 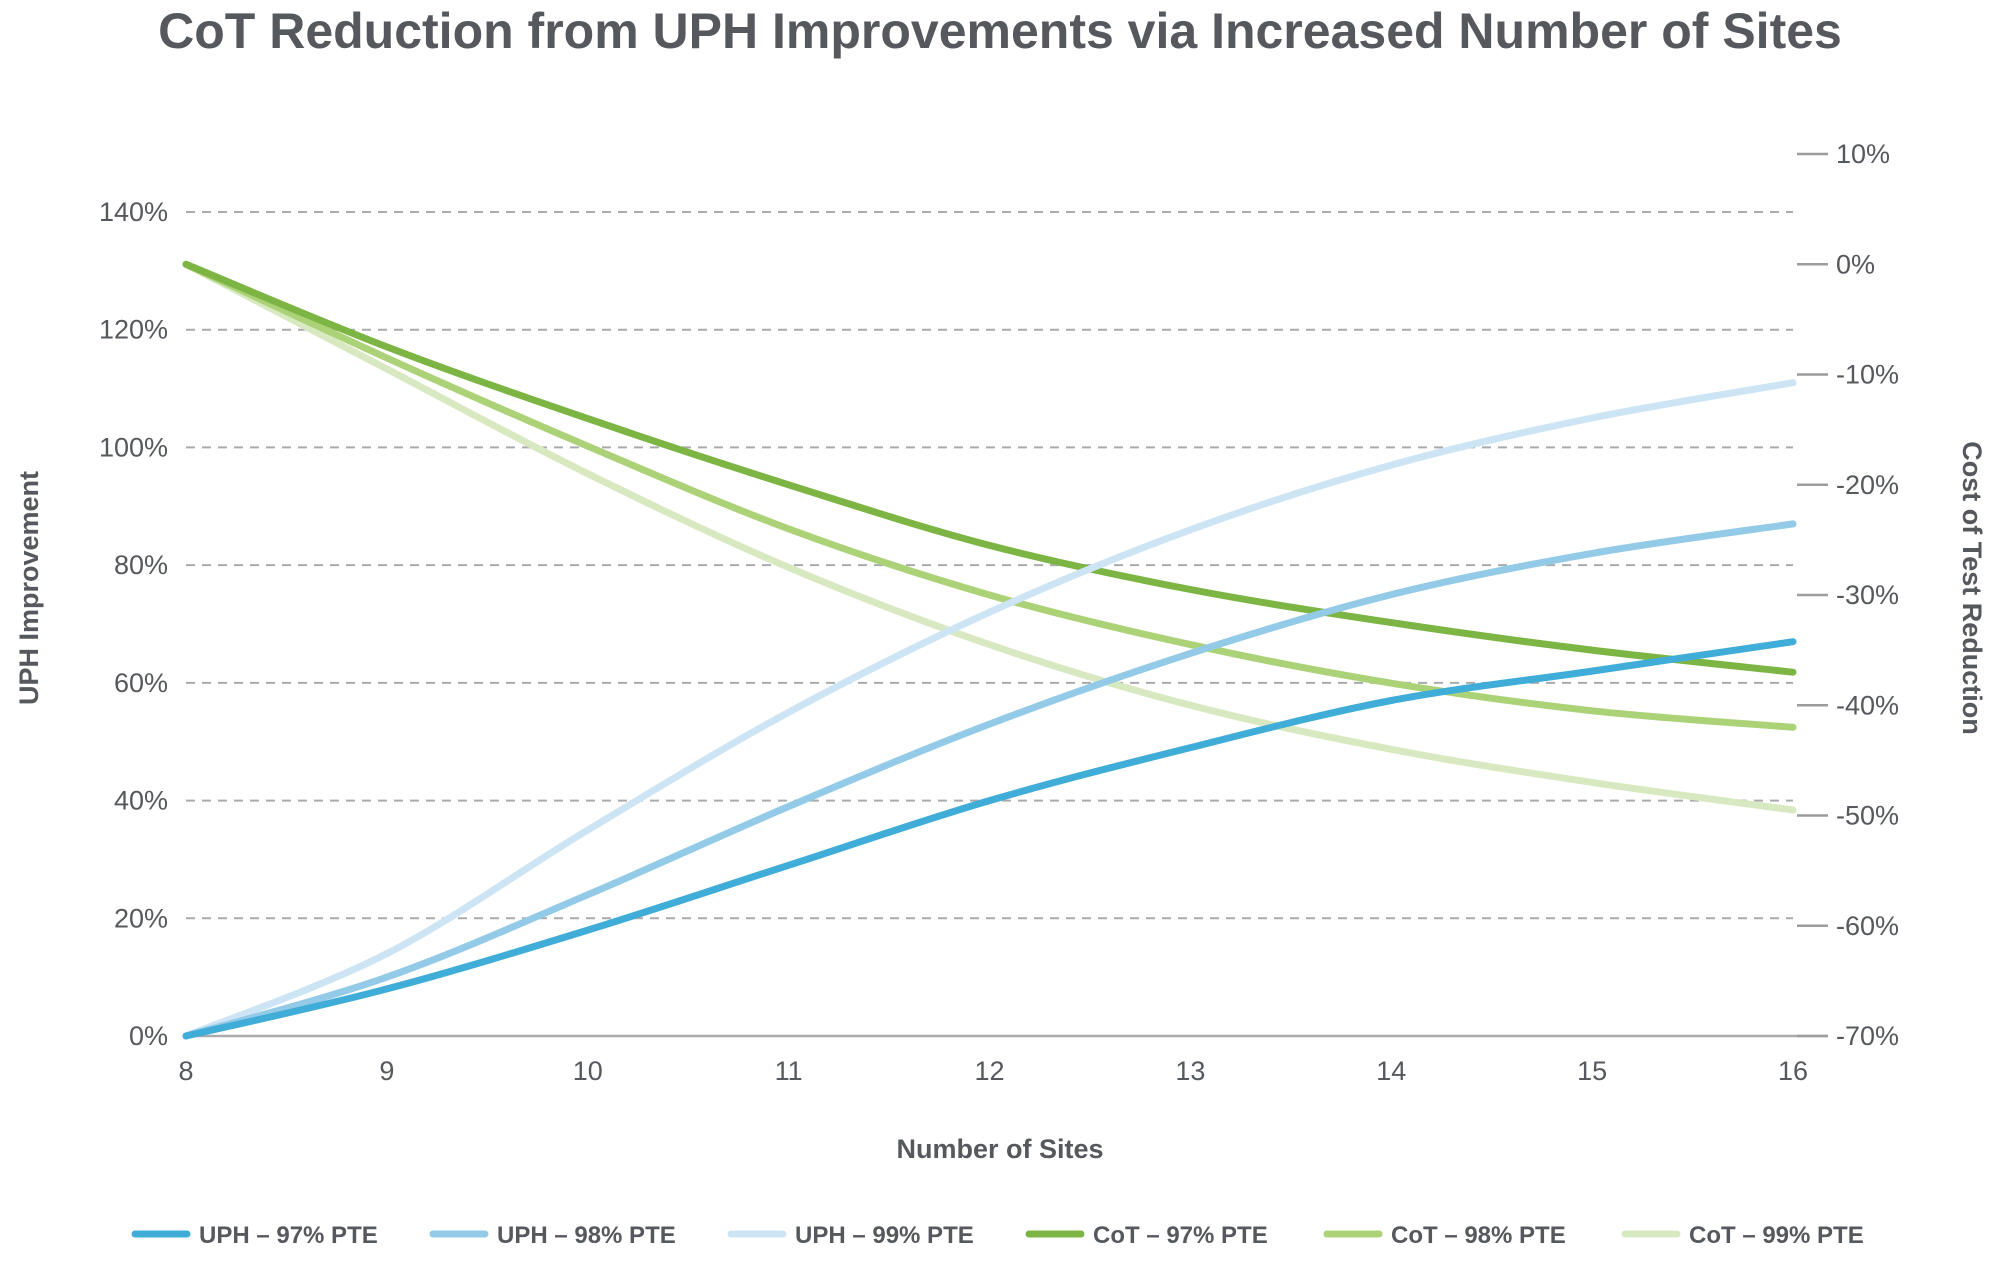 I want to click on y2-tick-label: 10%, so click(x=1863, y=154).